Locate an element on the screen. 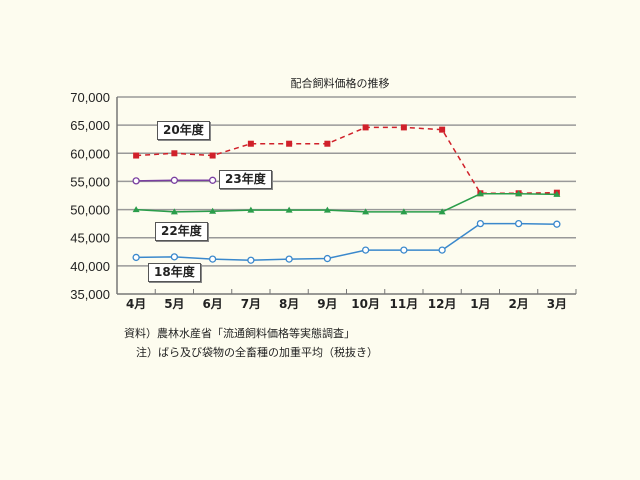 The image size is (640, 480). x-tick-label: 12月 is located at coordinates (442, 304).